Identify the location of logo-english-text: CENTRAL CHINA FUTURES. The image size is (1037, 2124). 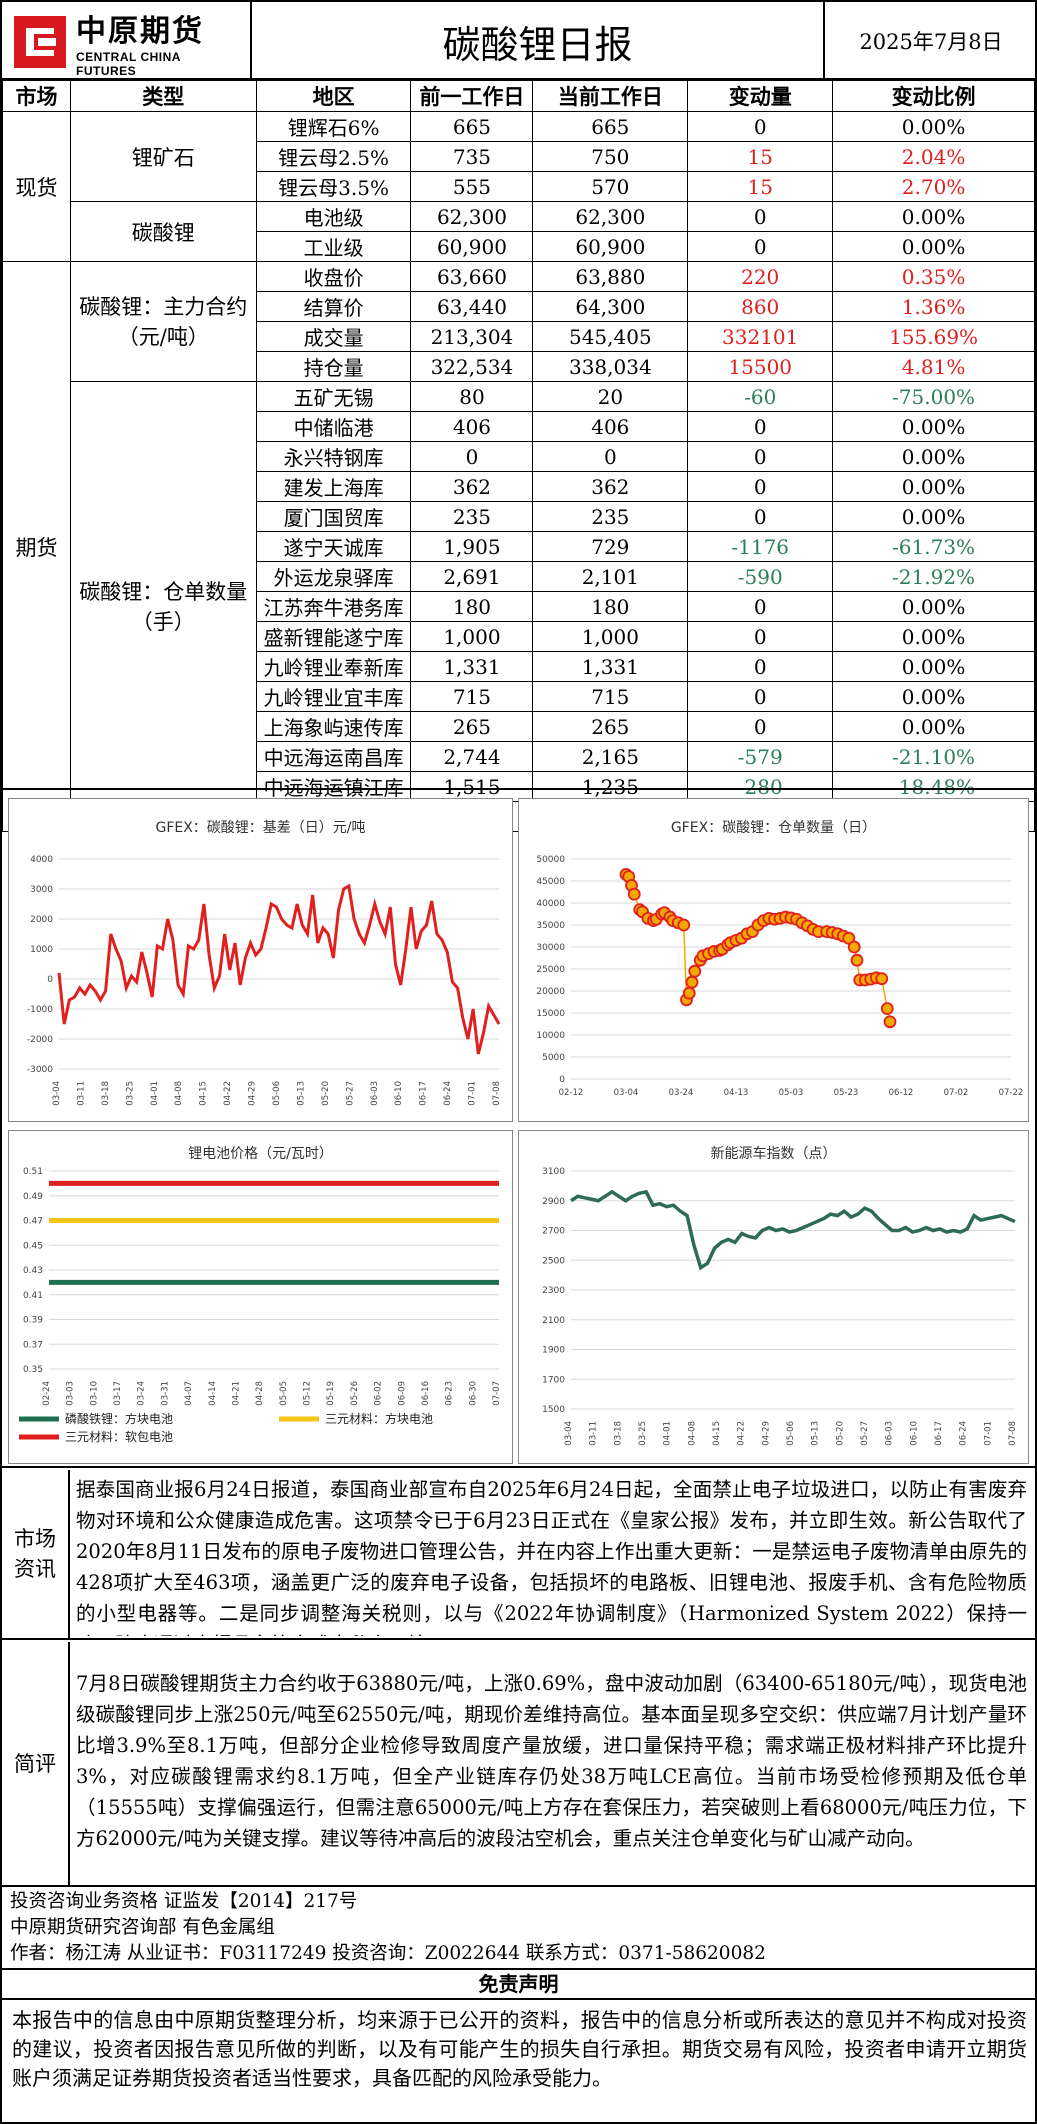
(128, 64).